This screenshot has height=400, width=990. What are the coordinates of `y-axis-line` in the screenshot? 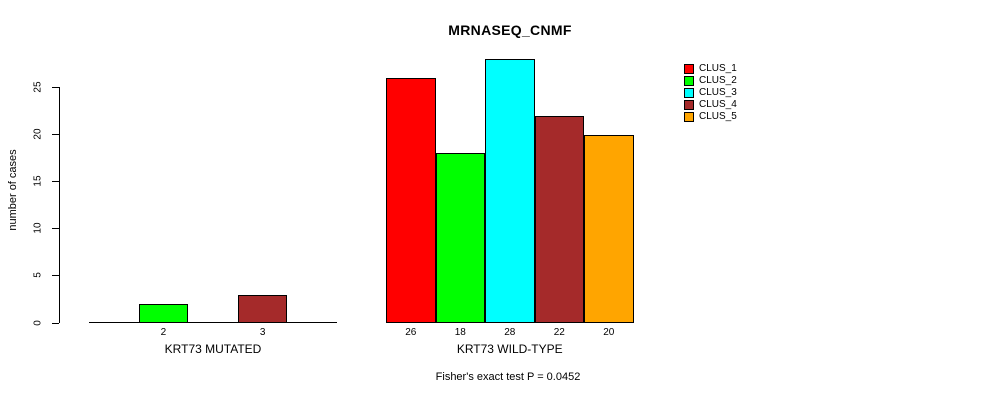 It's located at (59, 205).